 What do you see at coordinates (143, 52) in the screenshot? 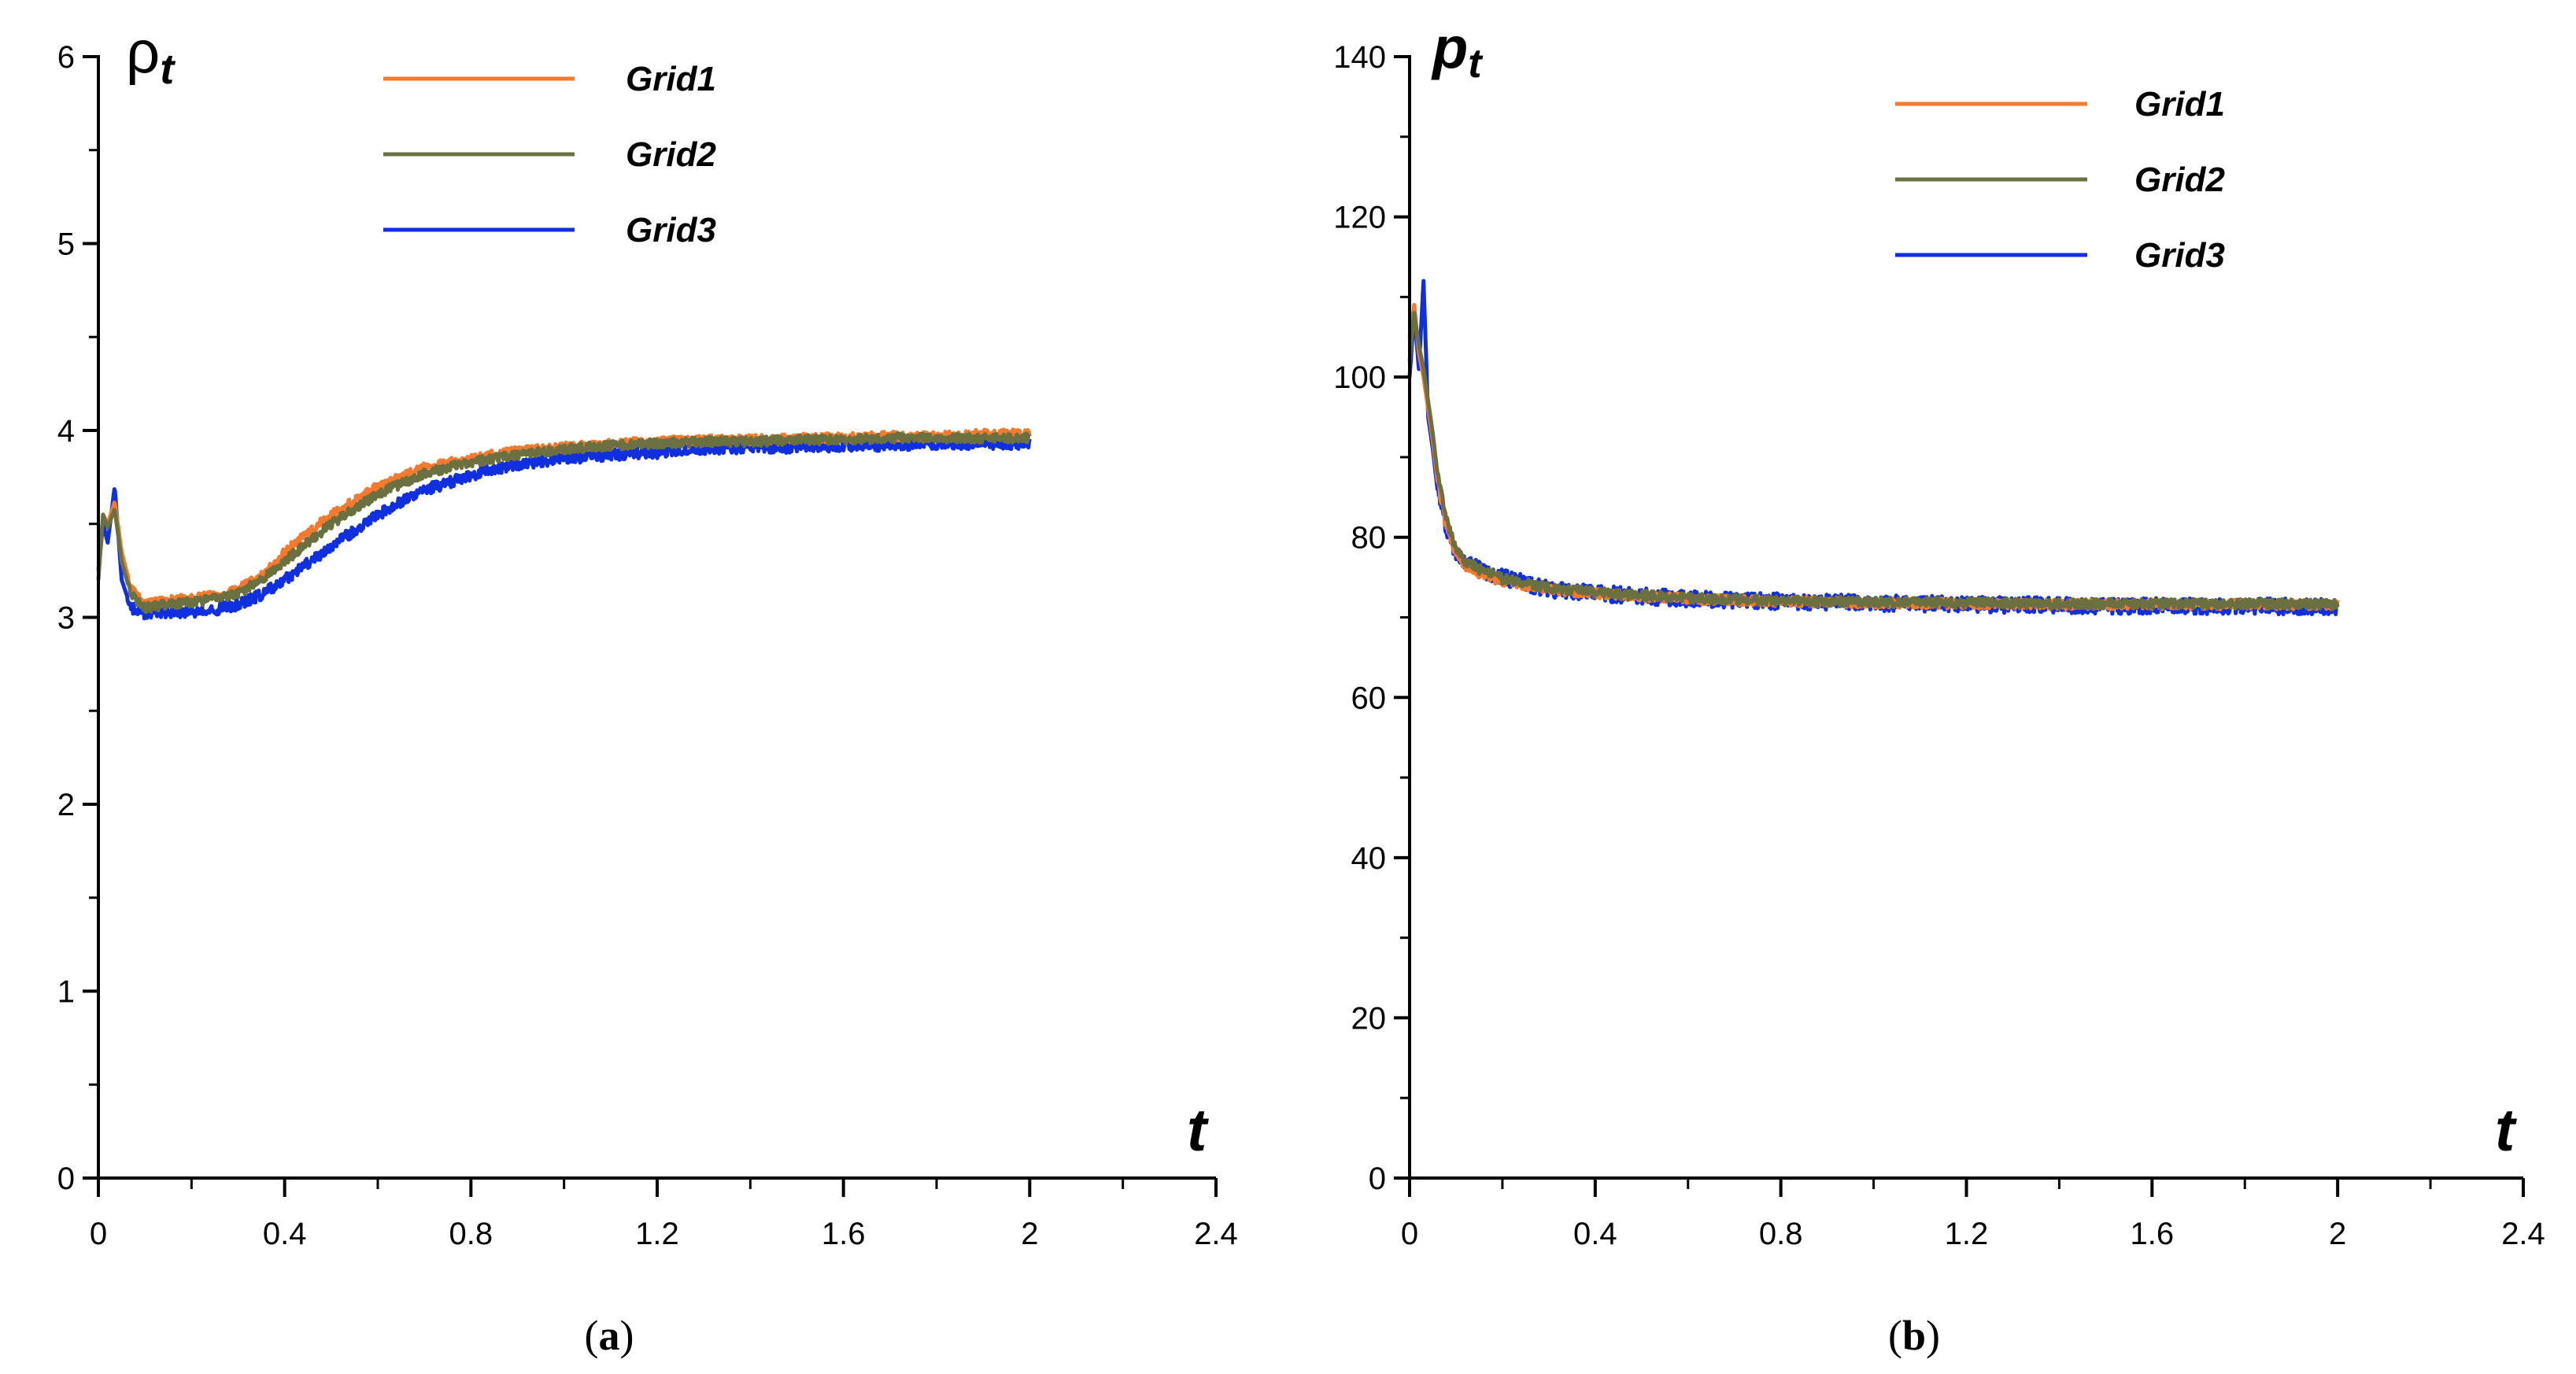
I see `panel-a-y-axis-title-main: ρ` at bounding box center [143, 52].